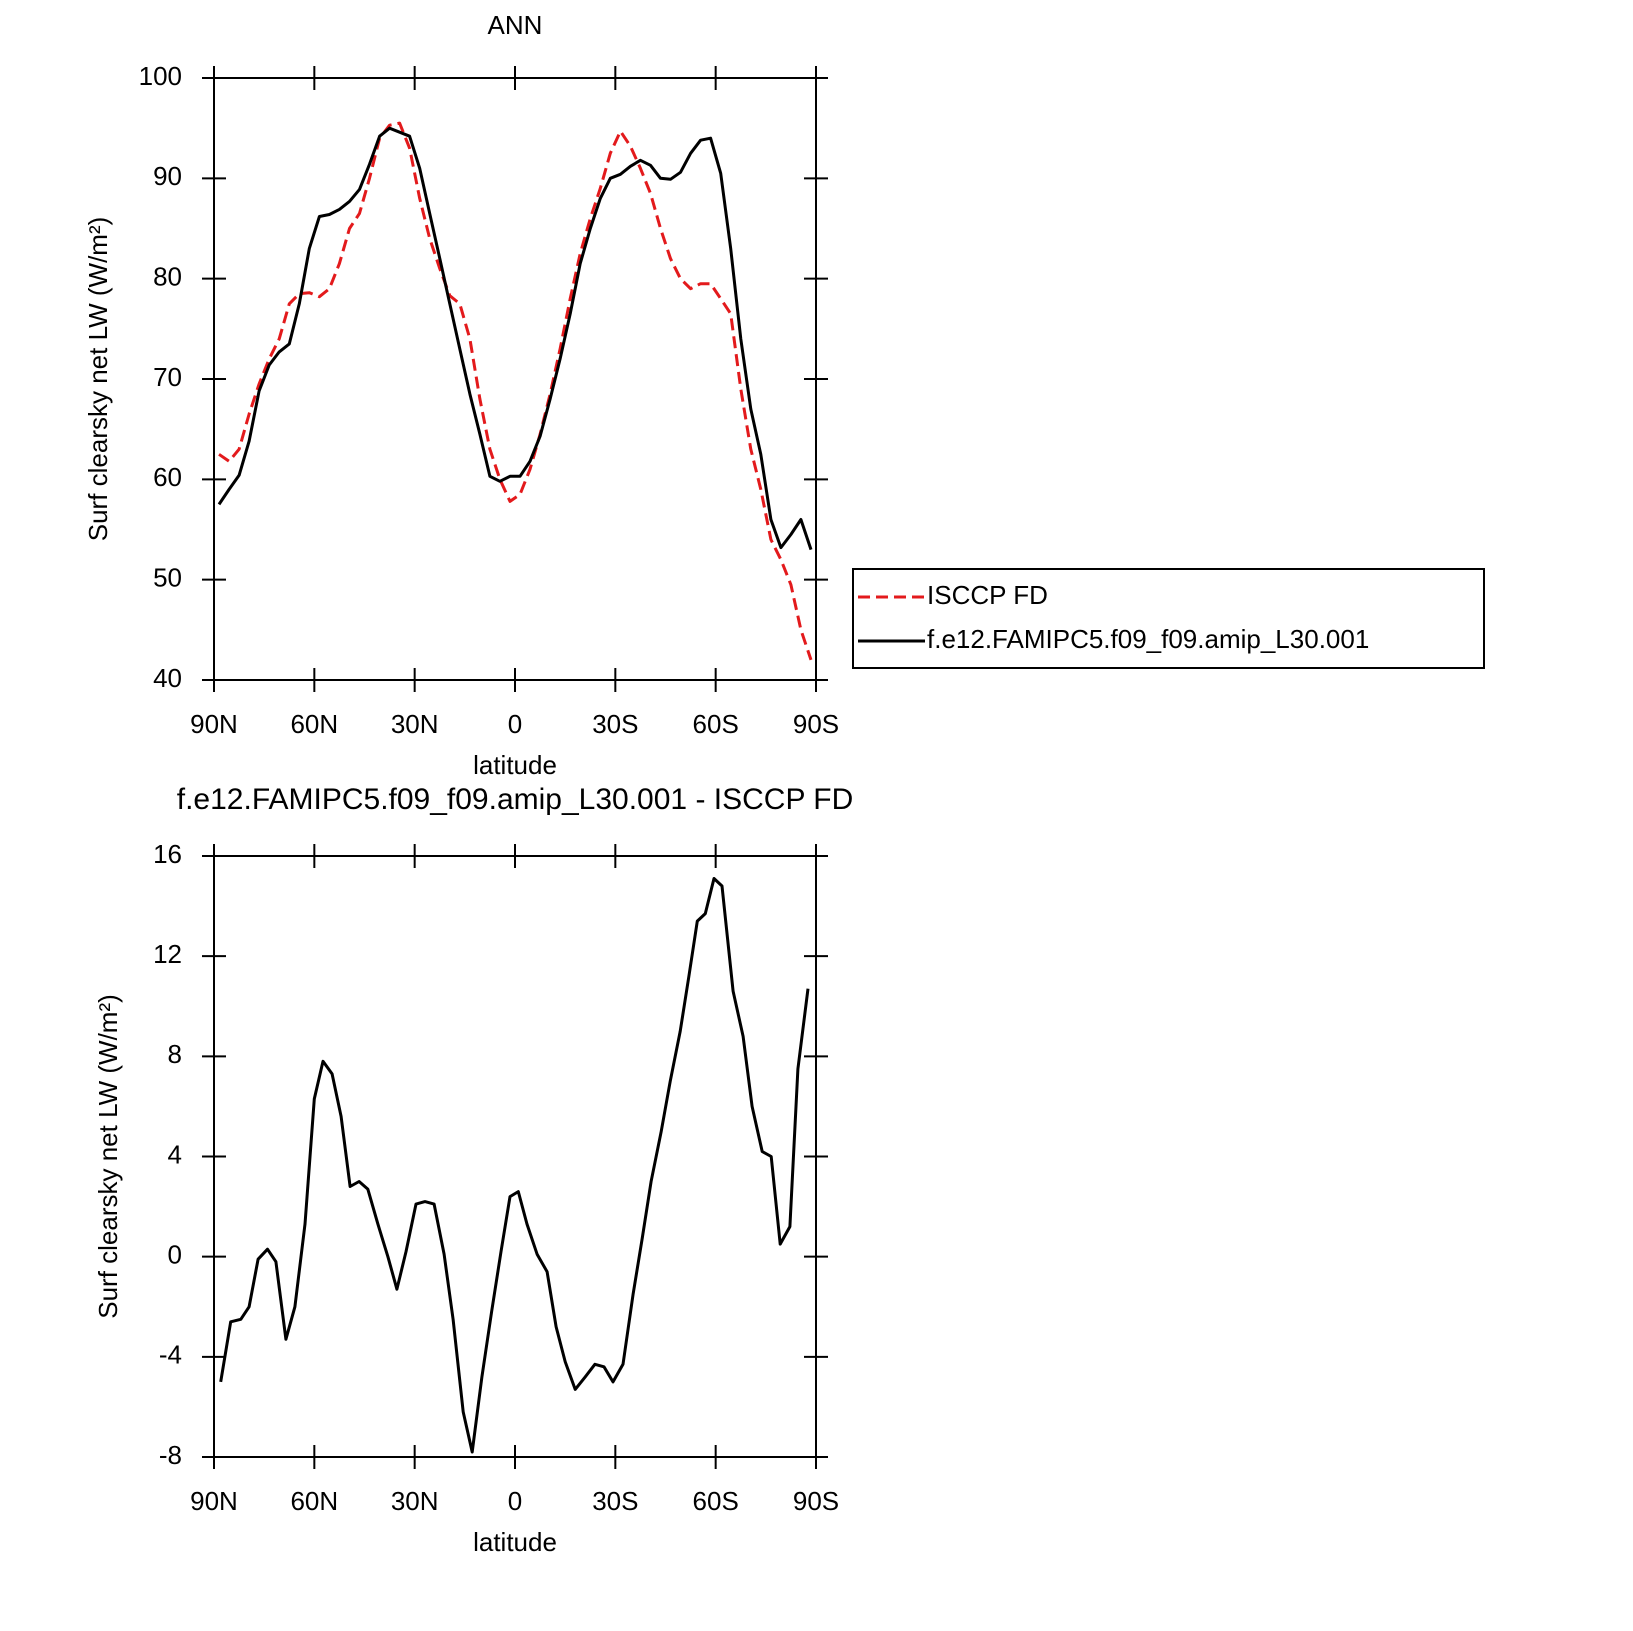 The height and width of the screenshot is (1631, 1633). What do you see at coordinates (175, 1255) in the screenshot?
I see `y-tick-label: 0` at bounding box center [175, 1255].